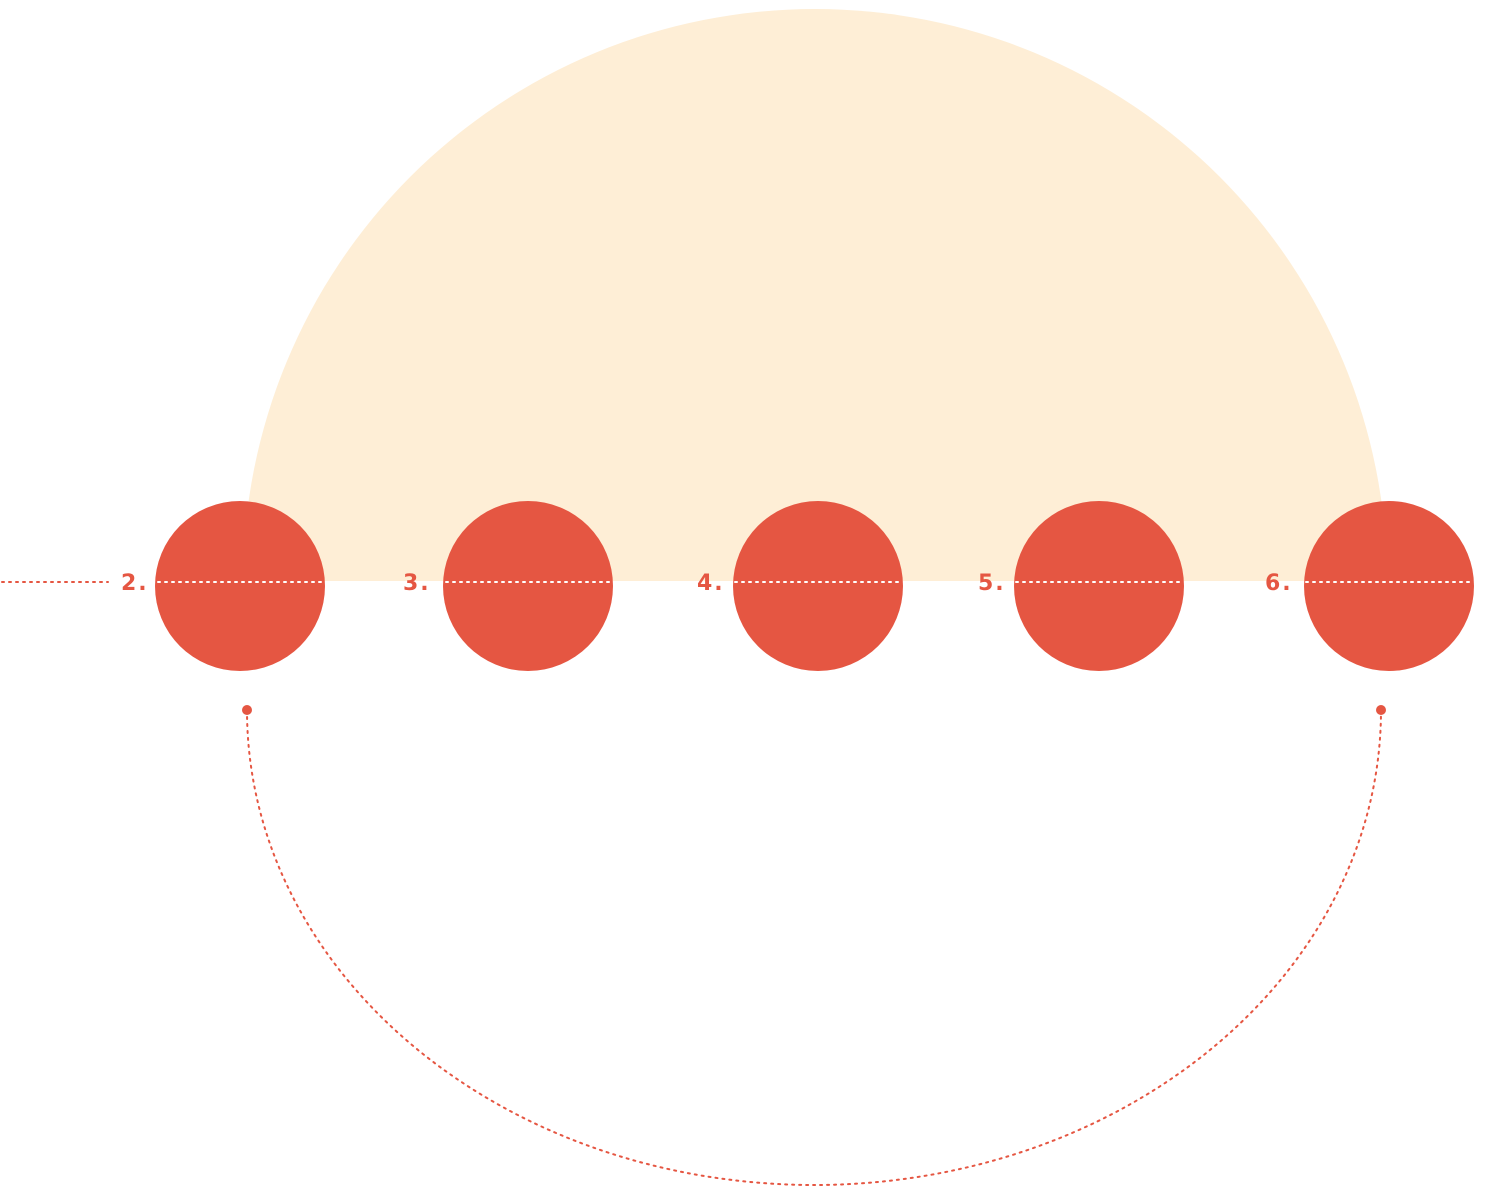 The image size is (1490, 1193). I want to click on step-label: 6., so click(1279, 583).